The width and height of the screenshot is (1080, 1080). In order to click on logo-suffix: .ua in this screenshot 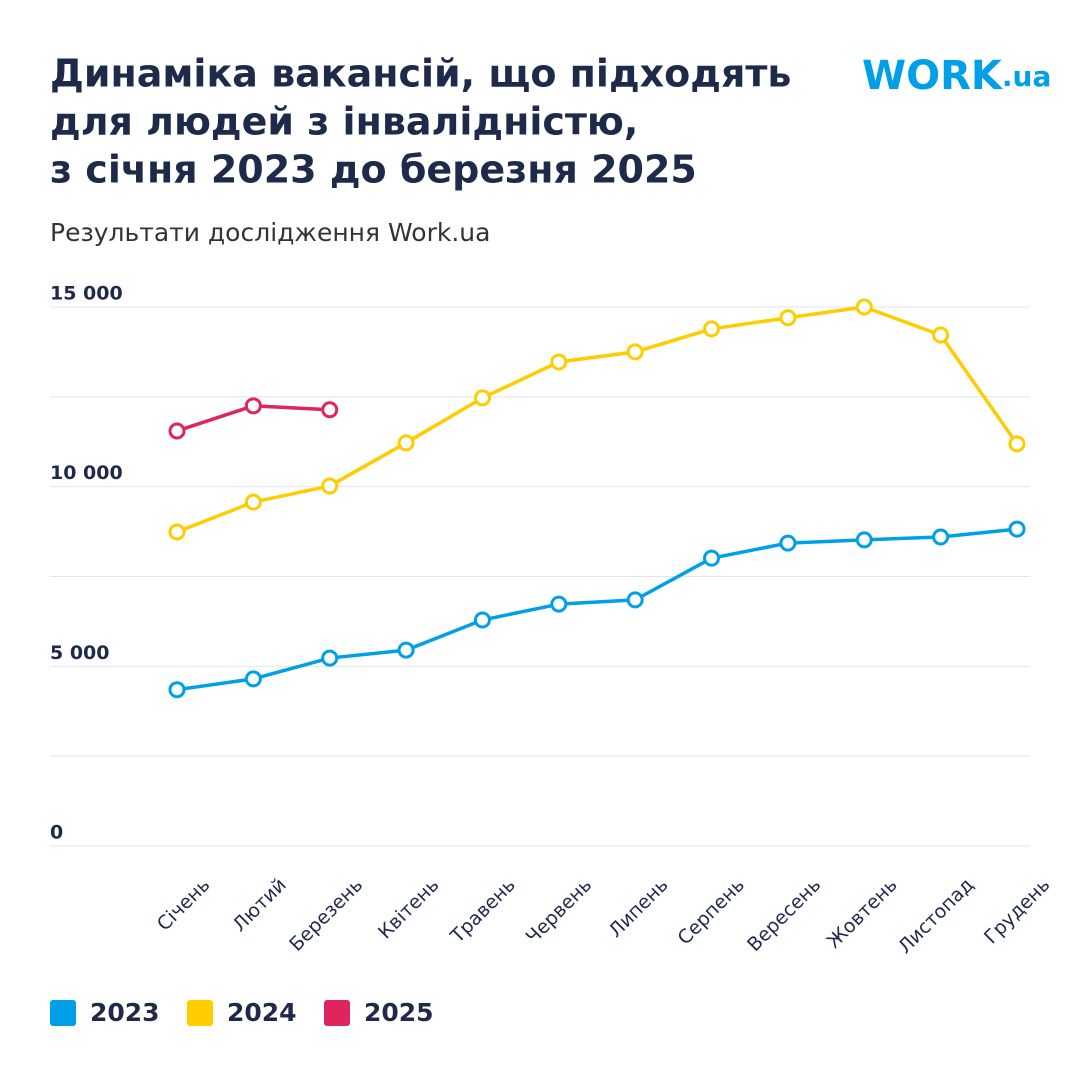, I will do `click(1026, 76)`.